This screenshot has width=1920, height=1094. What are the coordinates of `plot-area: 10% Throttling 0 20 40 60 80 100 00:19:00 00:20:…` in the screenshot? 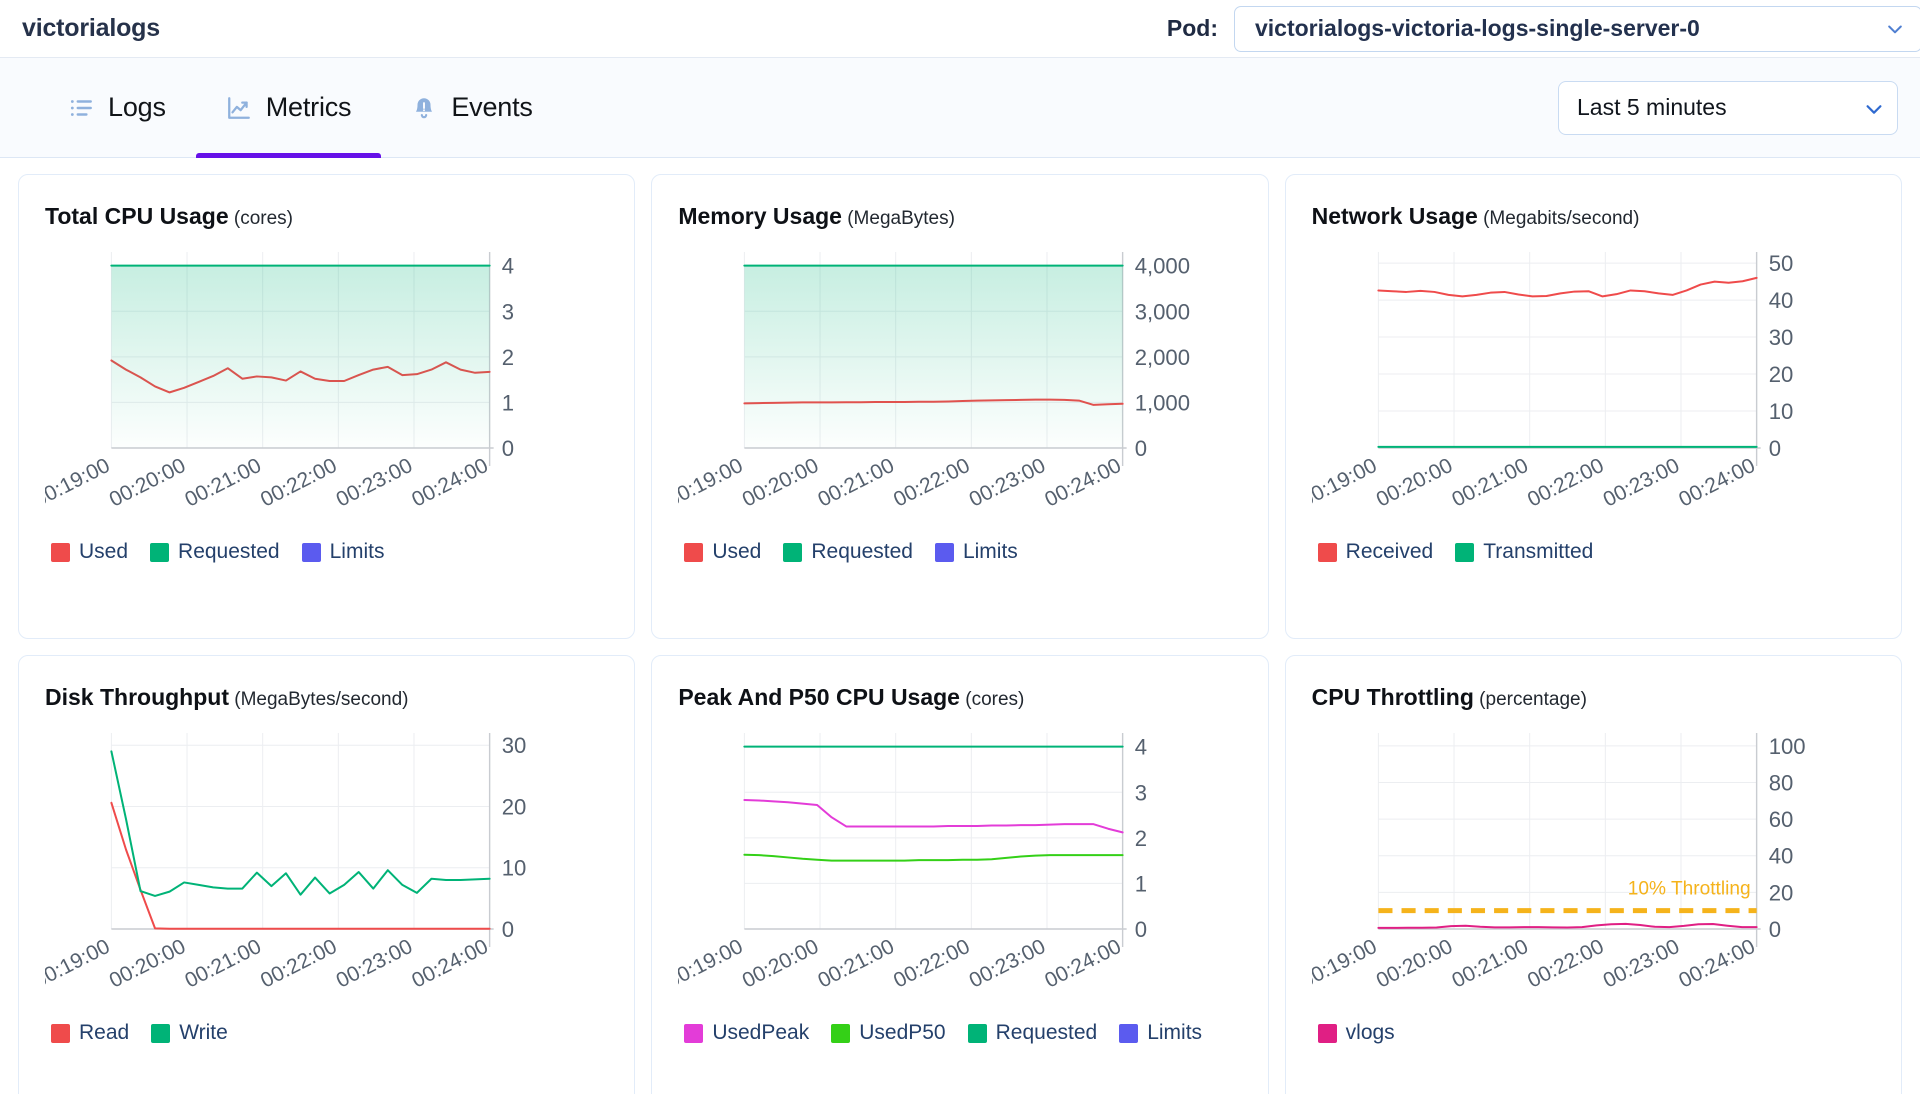 It's located at (1593, 867).